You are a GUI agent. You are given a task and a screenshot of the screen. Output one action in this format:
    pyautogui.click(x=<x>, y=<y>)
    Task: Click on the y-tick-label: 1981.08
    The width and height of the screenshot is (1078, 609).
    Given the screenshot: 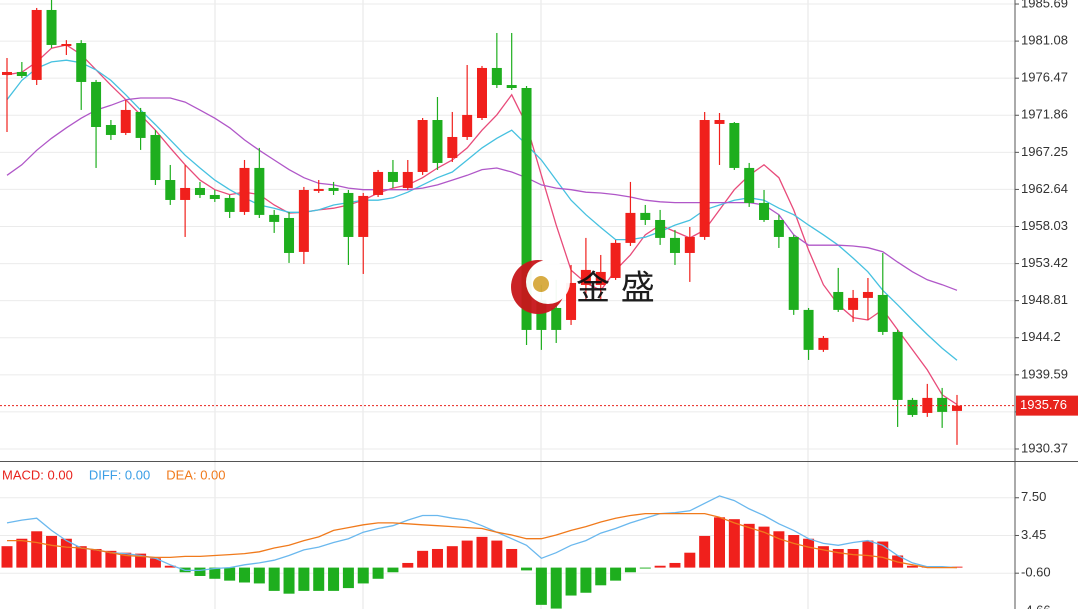 What is the action you would take?
    pyautogui.click(x=1044, y=40)
    